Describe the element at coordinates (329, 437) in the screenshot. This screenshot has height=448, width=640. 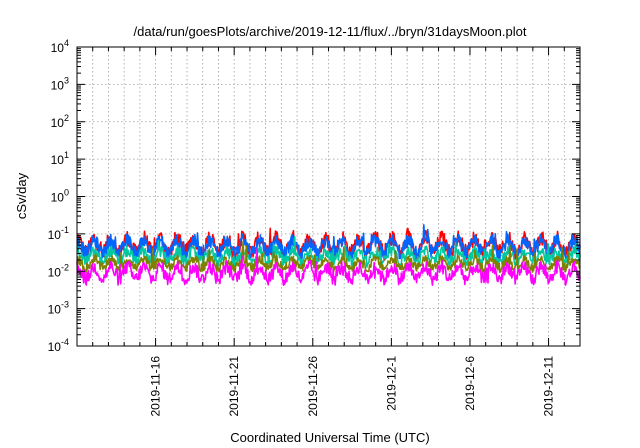
I see `x-axis-label: Coordinated Universal Time (UTC)` at that location.